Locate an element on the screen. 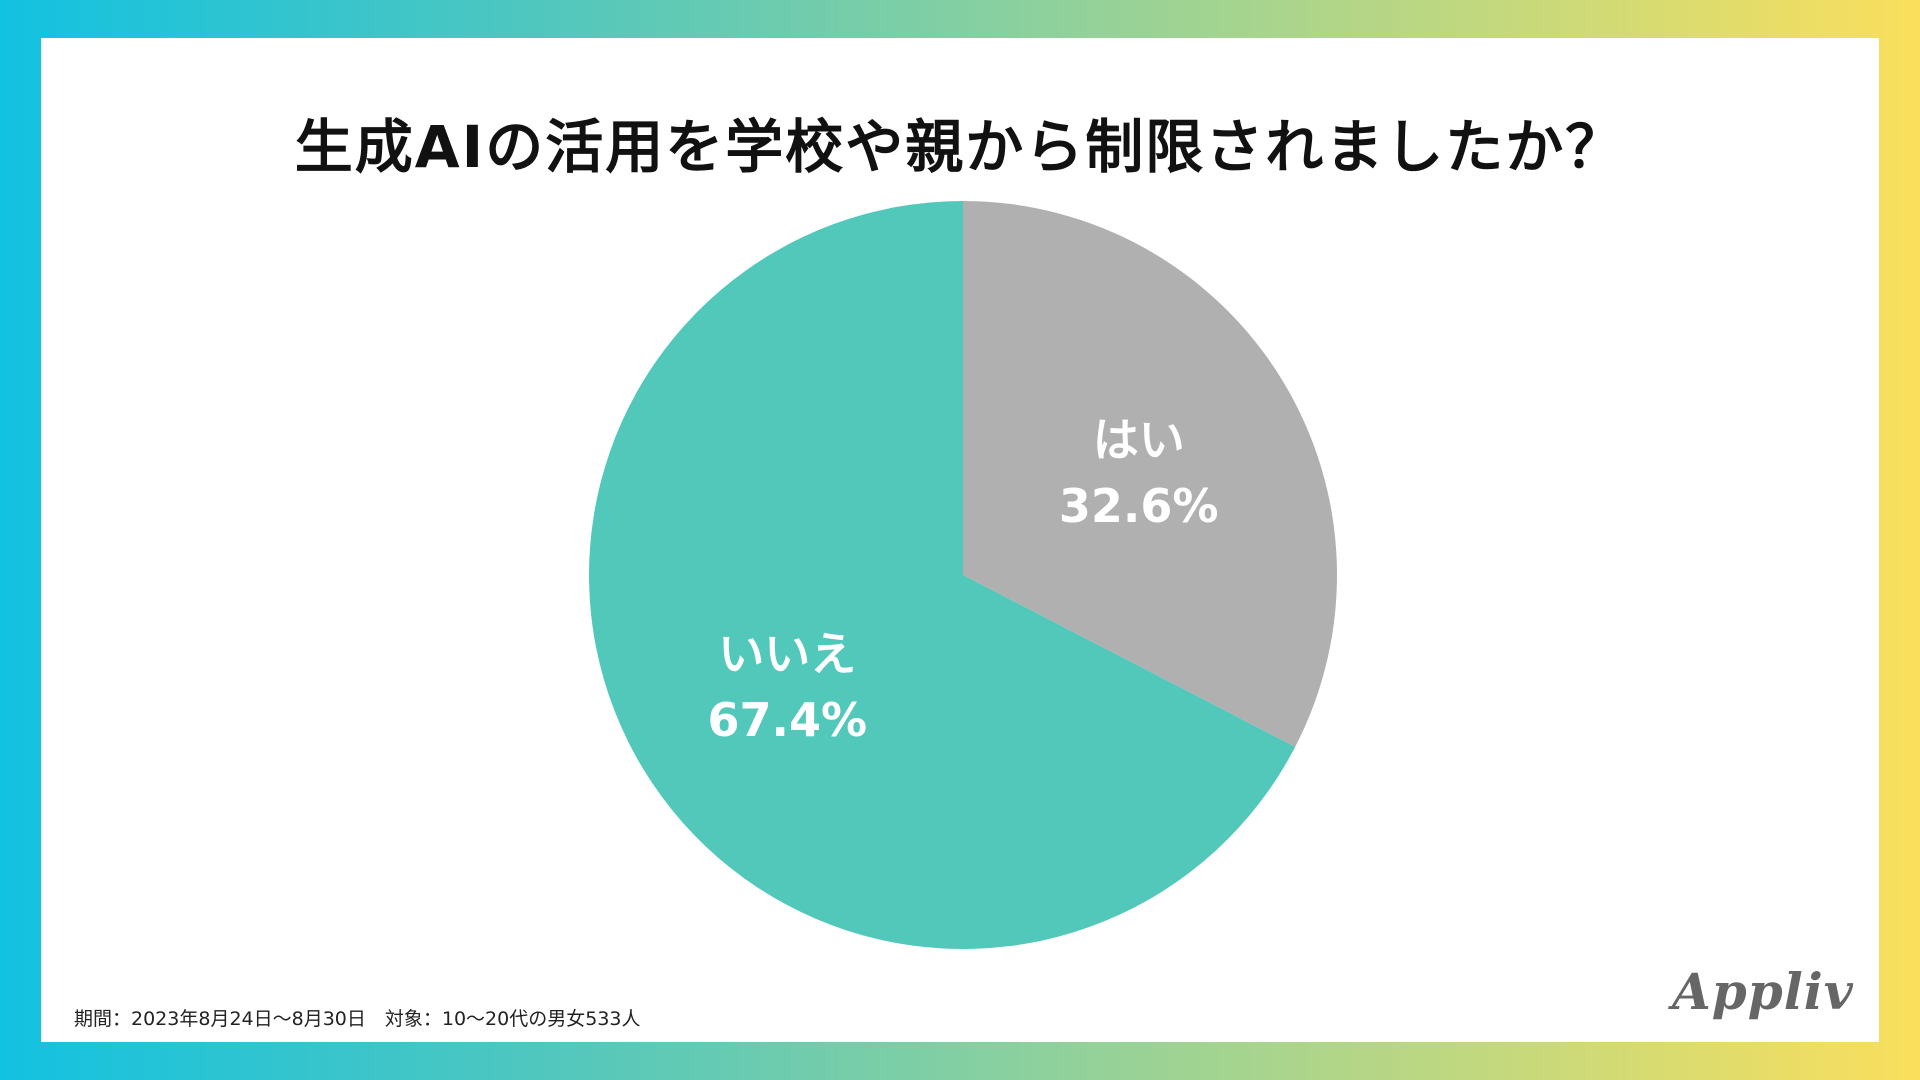 The width and height of the screenshot is (1920, 1080). appliv-logo: Appliv is located at coordinates (1763, 991).